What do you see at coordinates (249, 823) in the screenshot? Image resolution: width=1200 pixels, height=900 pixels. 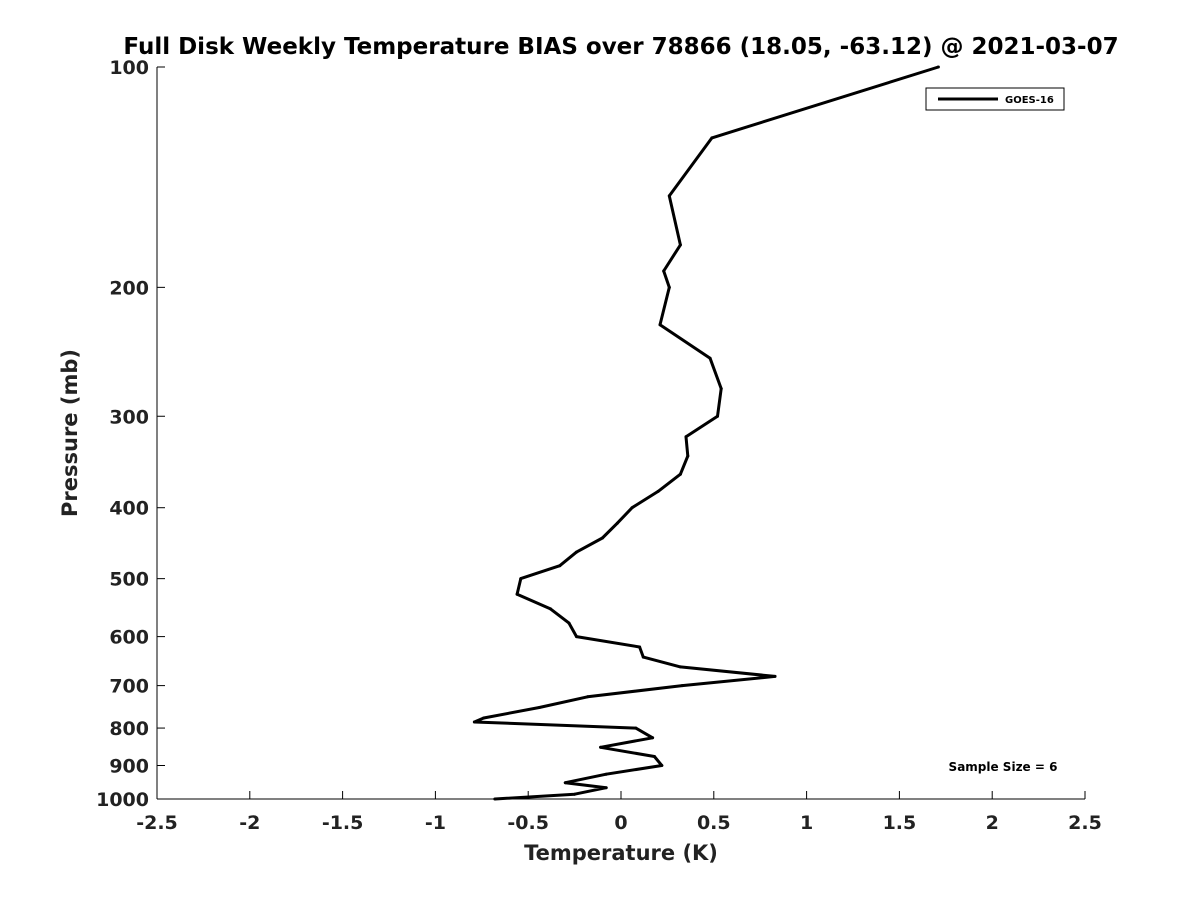 I see `x-tick-label: -2` at bounding box center [249, 823].